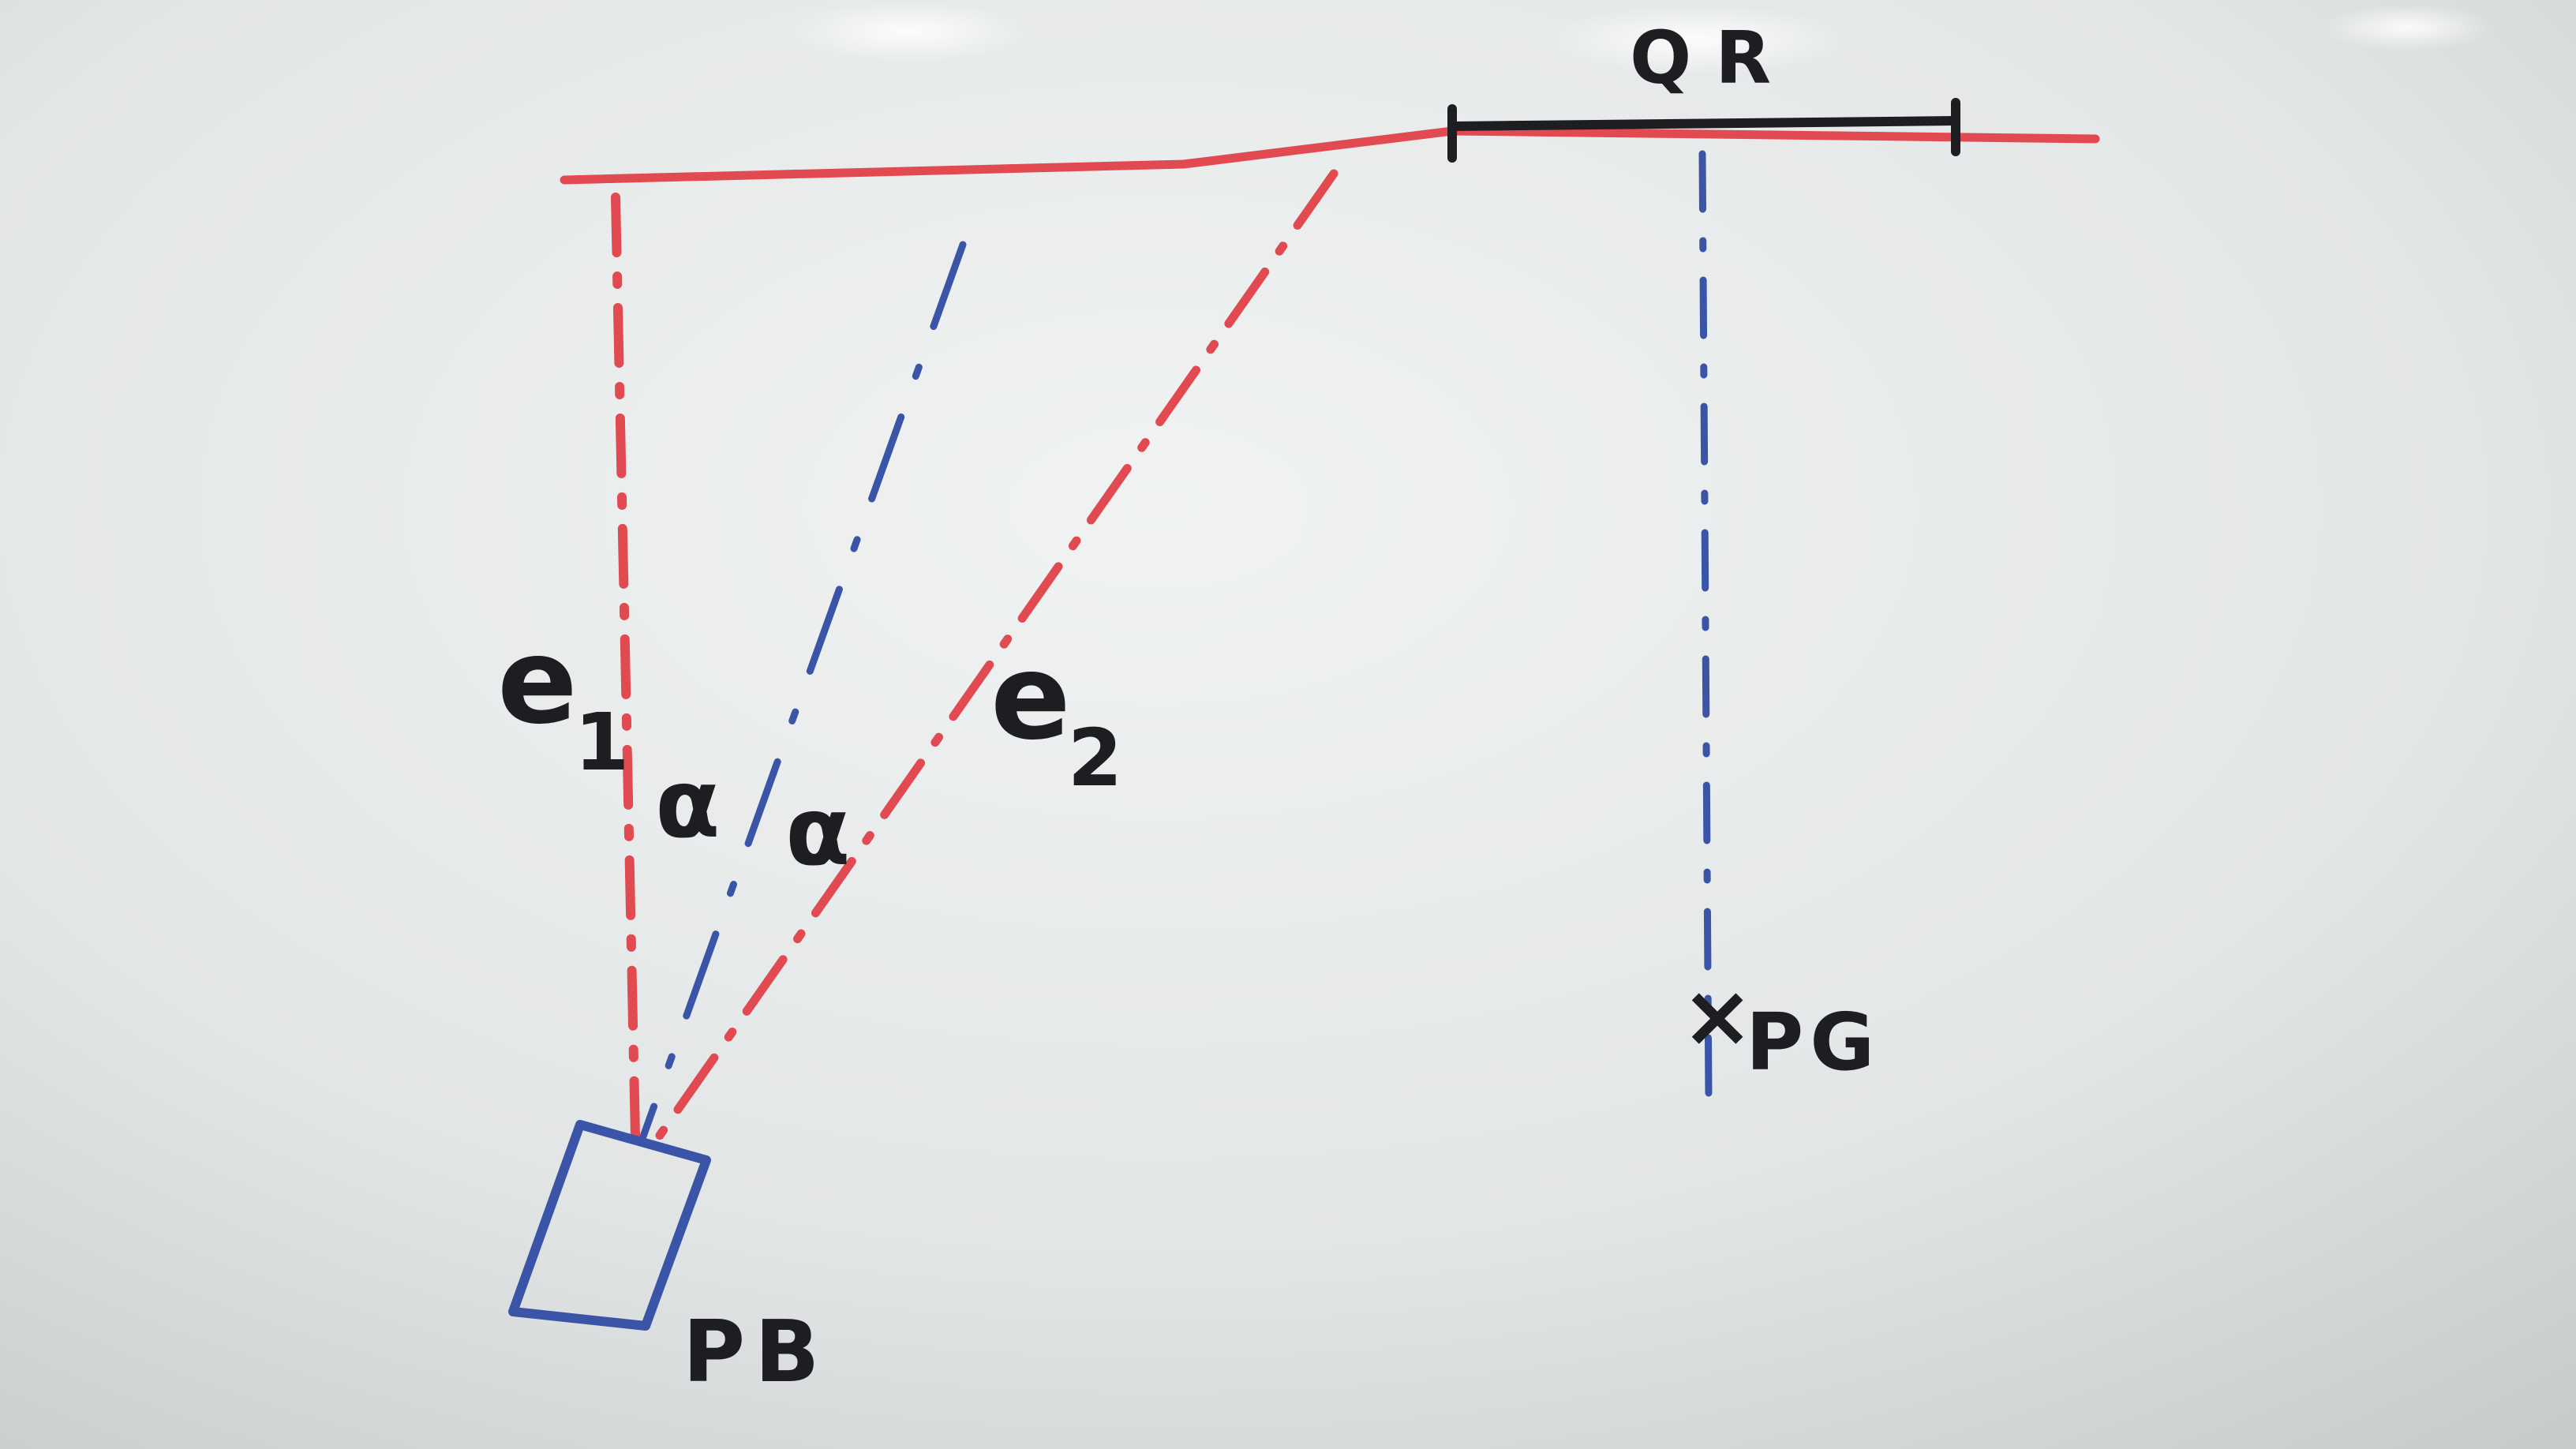  Describe the element at coordinates (817, 832) in the screenshot. I see `label-alpha-right: α` at that location.